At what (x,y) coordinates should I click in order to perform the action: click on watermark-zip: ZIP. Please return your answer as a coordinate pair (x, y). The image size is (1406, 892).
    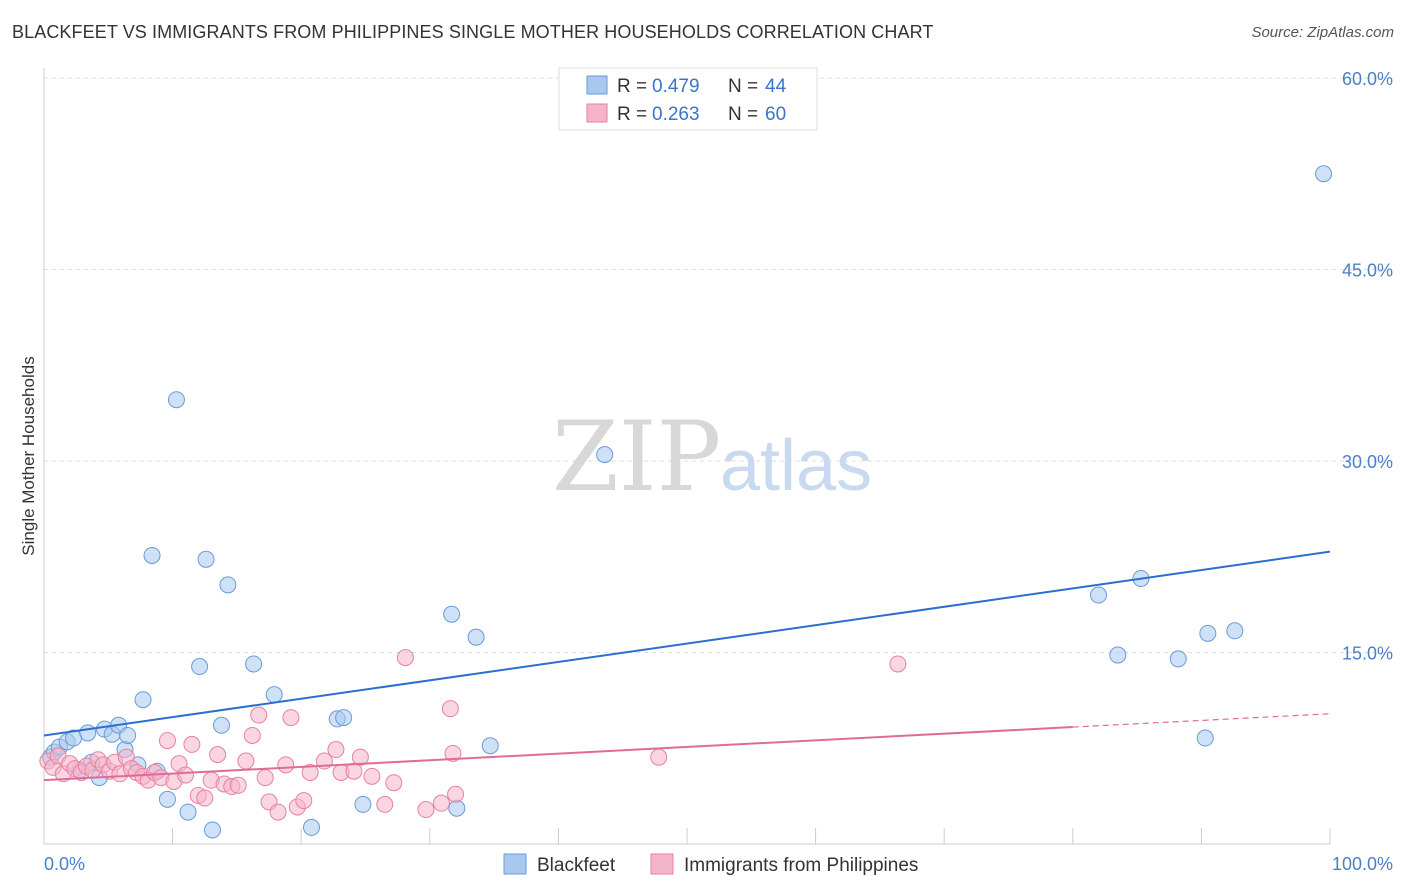
    Looking at the image, I should click on (636, 457).